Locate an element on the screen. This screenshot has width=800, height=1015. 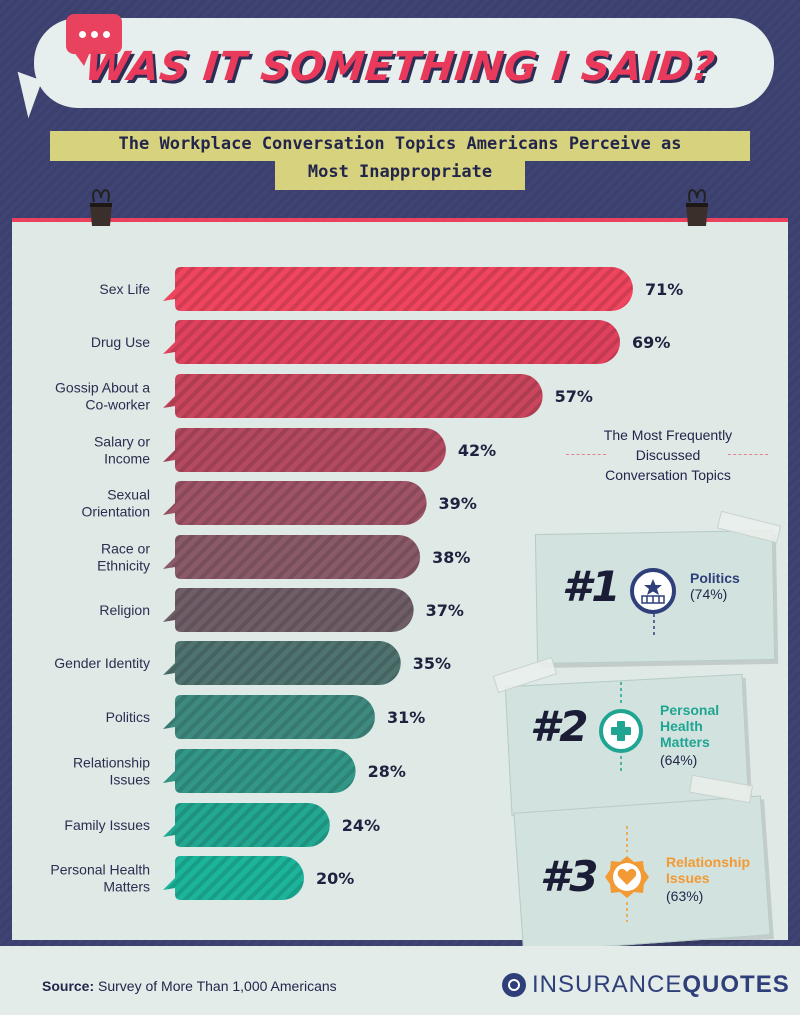
category-label: Gender Identity is located at coordinates (102, 663).